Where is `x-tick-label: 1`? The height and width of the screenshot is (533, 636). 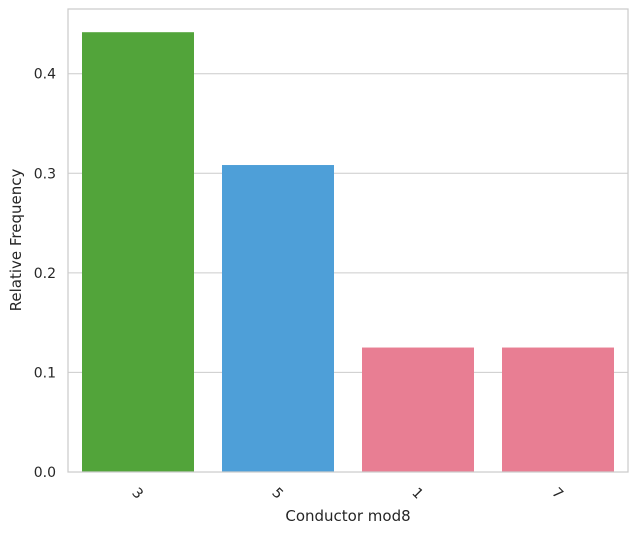
x-tick-label: 1 is located at coordinates (417, 494).